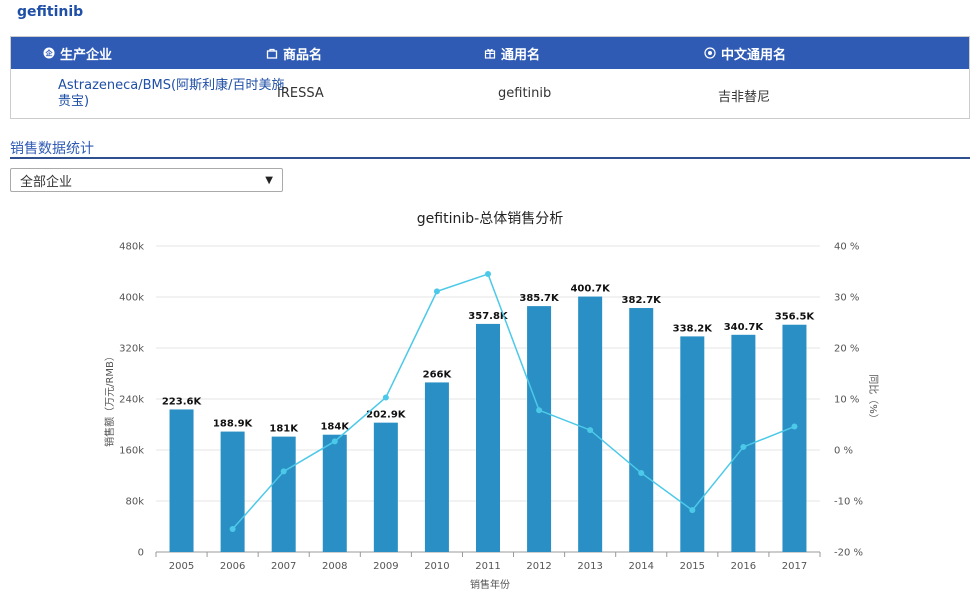 The width and height of the screenshot is (976, 605). I want to click on left-axis-tick: 240k, so click(131, 400).